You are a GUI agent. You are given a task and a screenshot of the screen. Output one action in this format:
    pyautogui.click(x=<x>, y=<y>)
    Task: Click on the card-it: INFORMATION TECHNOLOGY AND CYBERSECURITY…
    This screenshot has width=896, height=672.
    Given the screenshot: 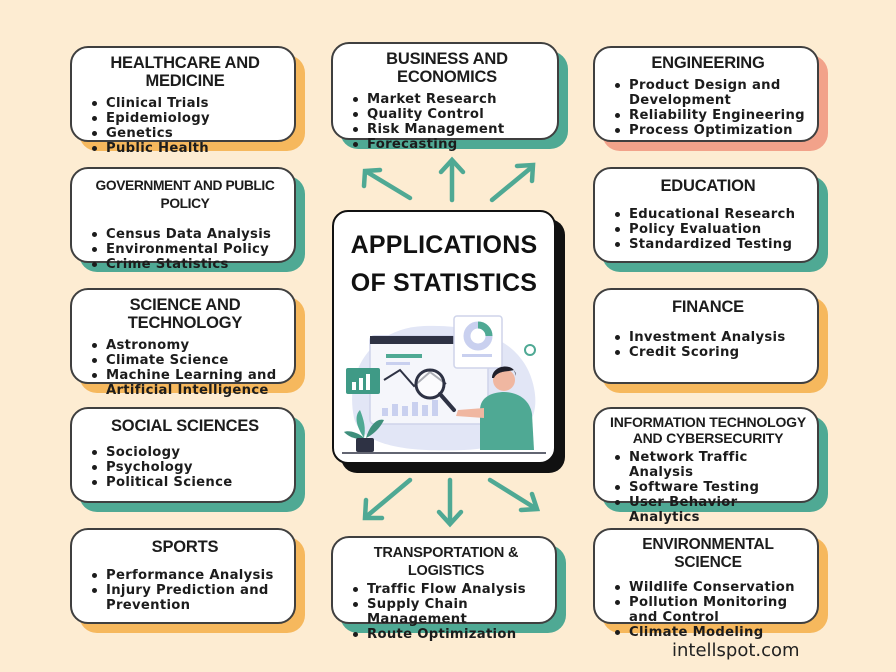 What is the action you would take?
    pyautogui.click(x=706, y=466)
    